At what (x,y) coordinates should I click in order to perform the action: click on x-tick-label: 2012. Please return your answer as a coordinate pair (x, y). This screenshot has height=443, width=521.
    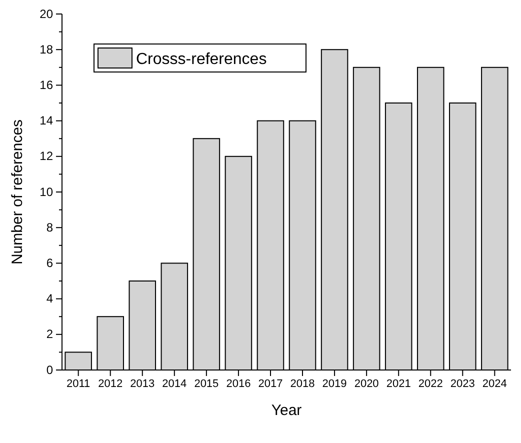
    Looking at the image, I should click on (110, 384).